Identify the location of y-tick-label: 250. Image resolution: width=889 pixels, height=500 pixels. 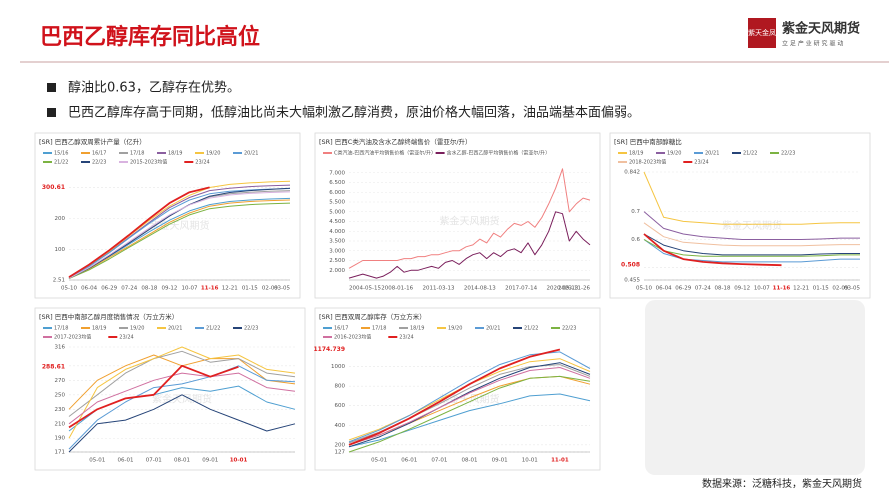
(60, 395).